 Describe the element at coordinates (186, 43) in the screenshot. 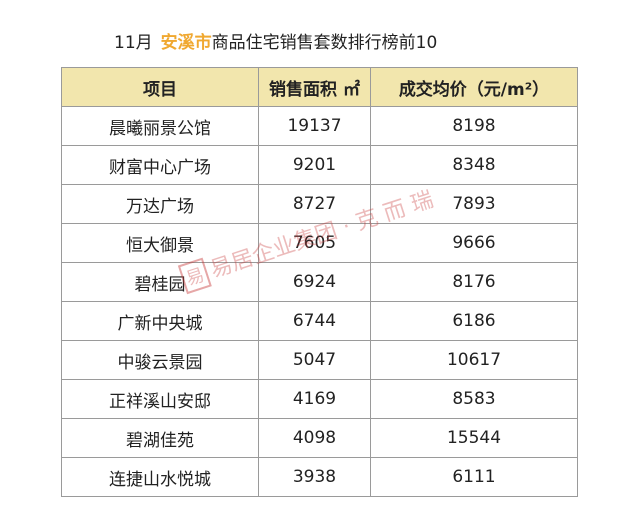

I see `title-city: 安溪市` at that location.